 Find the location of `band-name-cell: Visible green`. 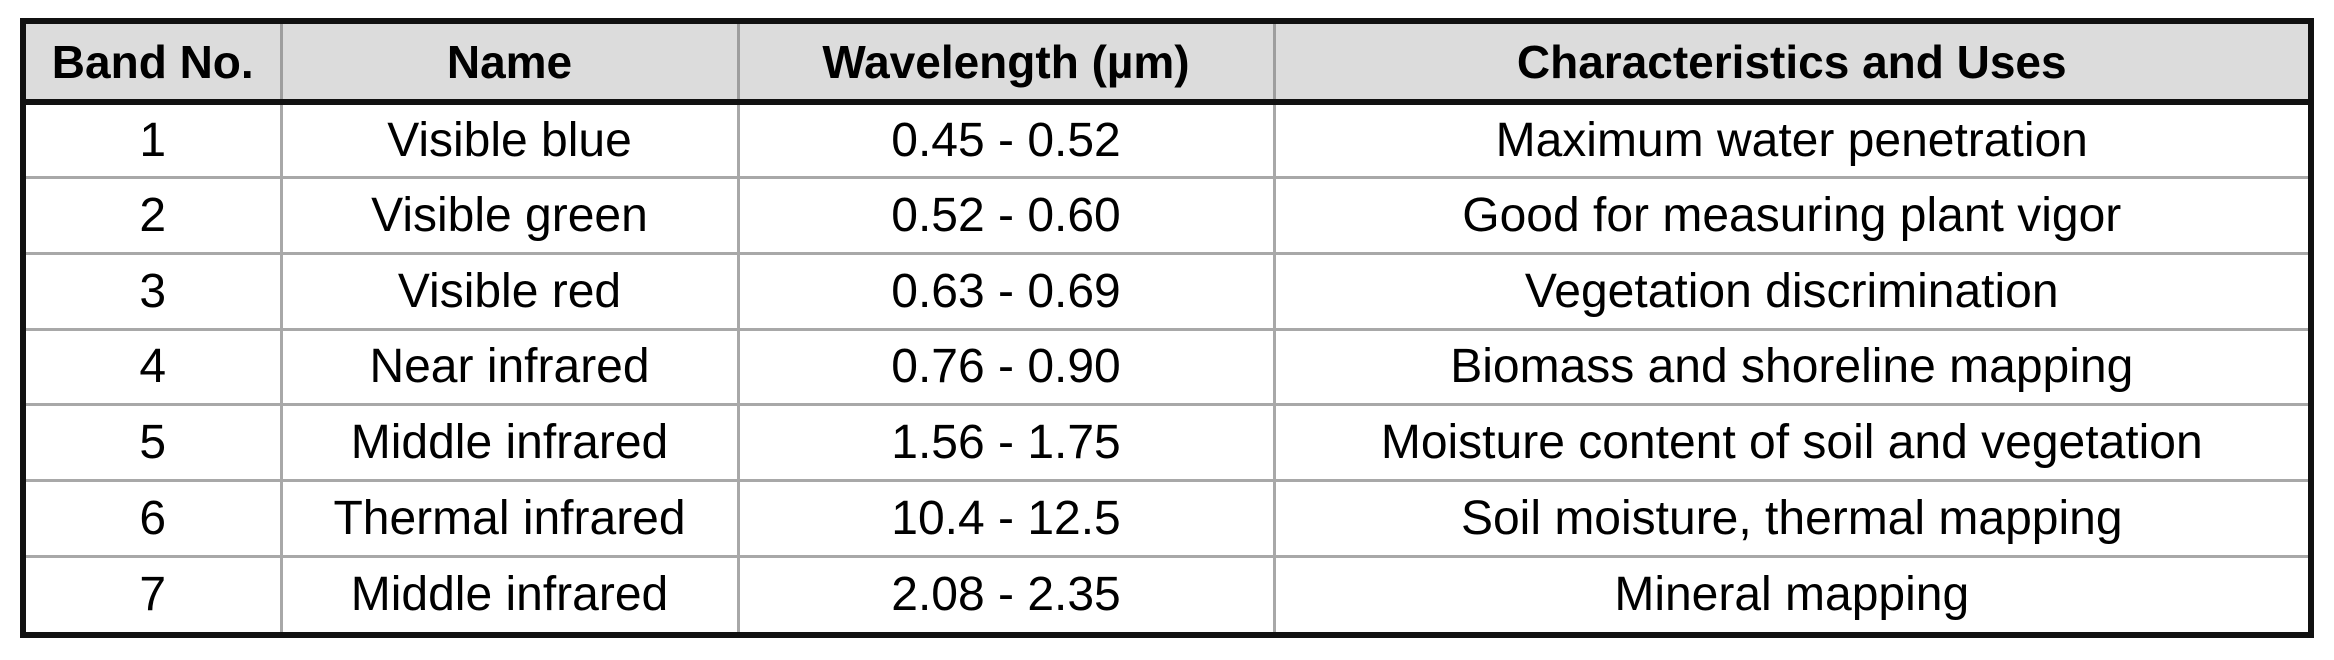

band-name-cell: Visible green is located at coordinates (508, 215).